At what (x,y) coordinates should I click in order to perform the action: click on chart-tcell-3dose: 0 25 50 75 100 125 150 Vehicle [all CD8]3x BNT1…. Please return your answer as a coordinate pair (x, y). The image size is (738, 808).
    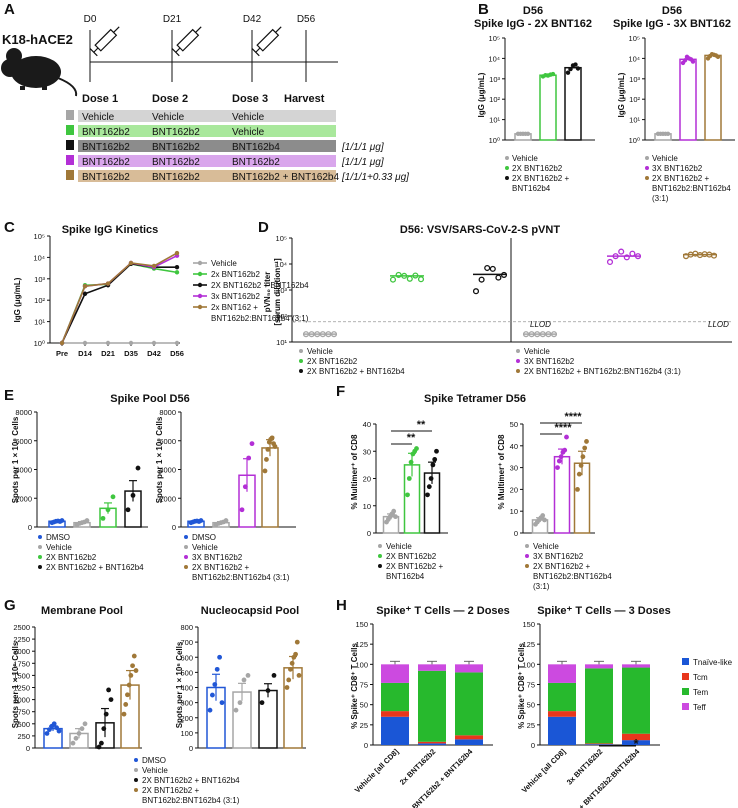
    Looking at the image, I should click on (590, 714).